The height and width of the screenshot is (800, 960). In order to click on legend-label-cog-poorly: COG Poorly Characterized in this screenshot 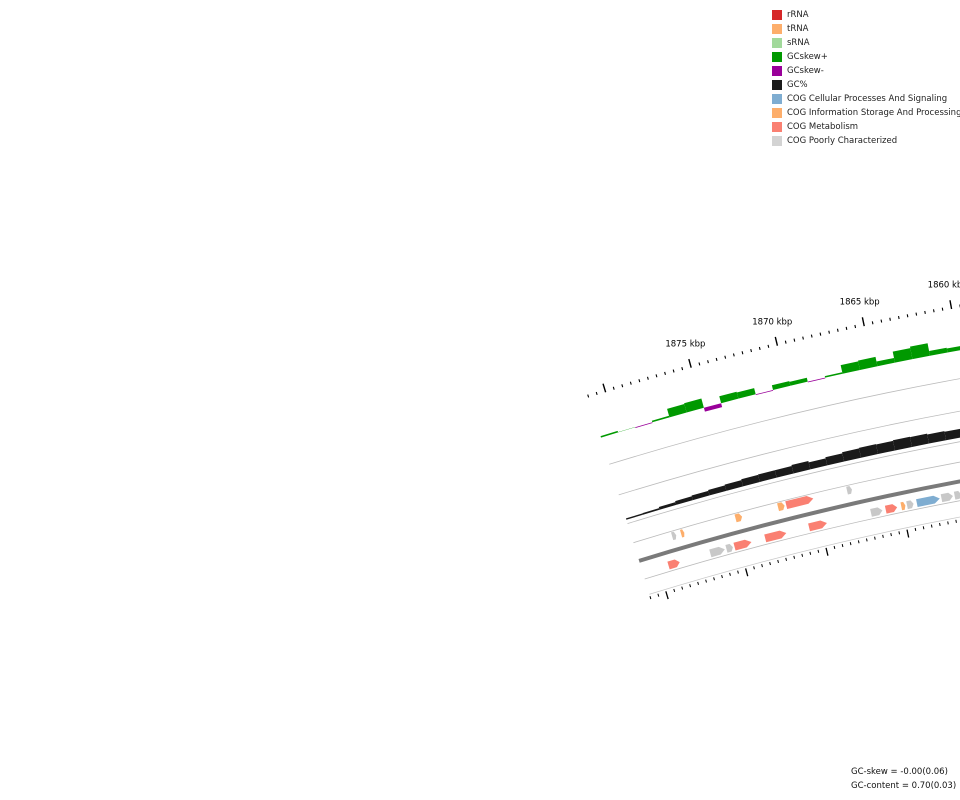, I will do `click(842, 141)`.